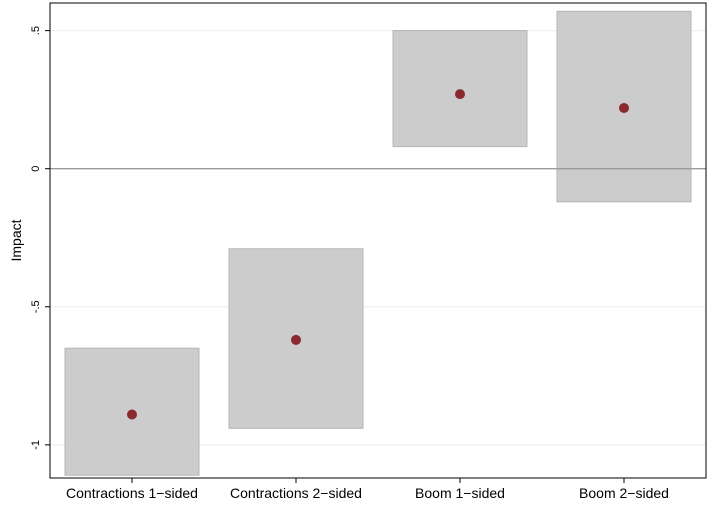 This screenshot has width=709, height=506. What do you see at coordinates (460, 493) in the screenshot?
I see `x-tick-label: Boom 1−sided` at bounding box center [460, 493].